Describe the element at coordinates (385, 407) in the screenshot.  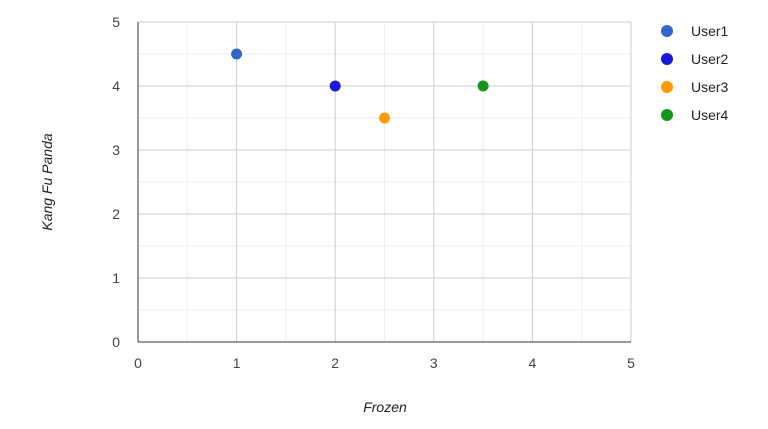
I see `x-axis-title: Frozen` at that location.